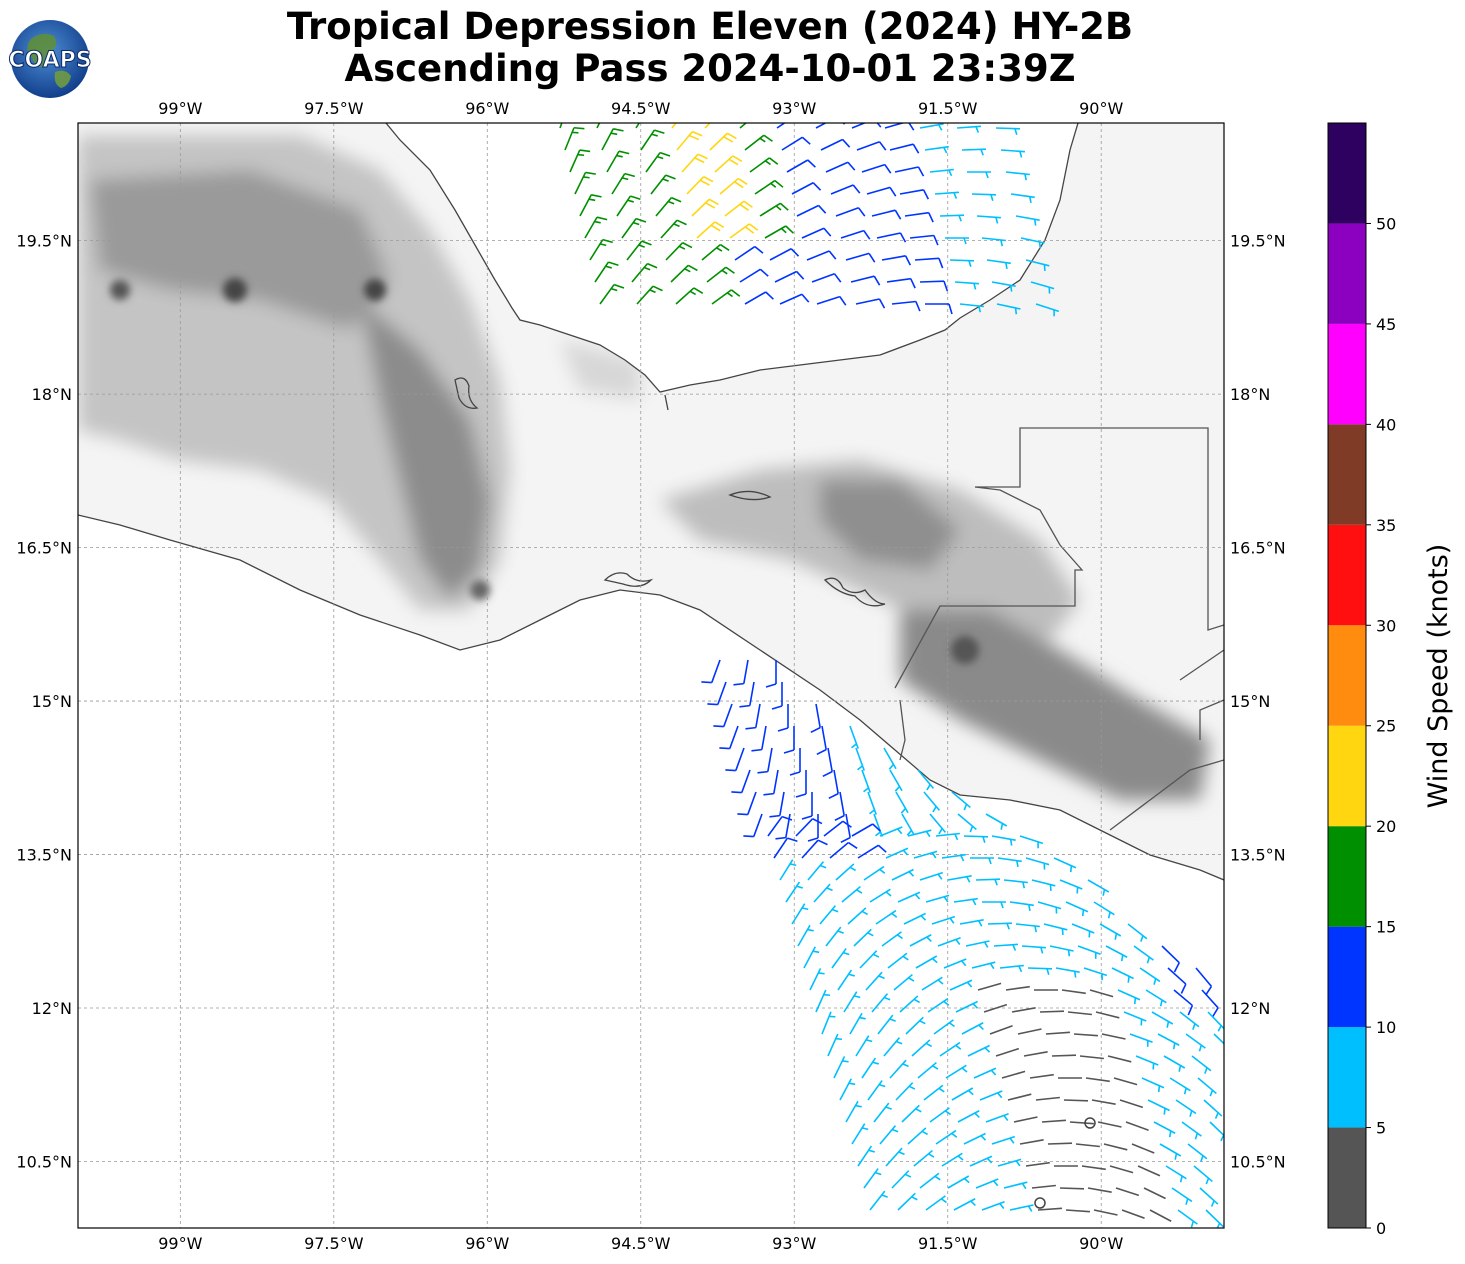 This screenshot has height=1264, width=1465. What do you see at coordinates (710, 26) in the screenshot?
I see `chart-title-line1: Tropical Depression Eleven (2024) HY-2B` at bounding box center [710, 26].